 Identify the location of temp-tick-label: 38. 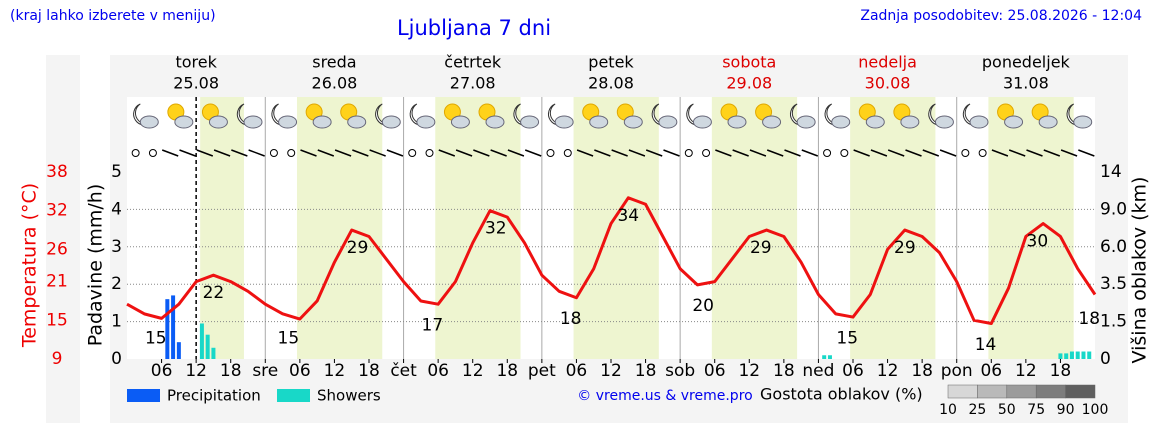
(57, 172).